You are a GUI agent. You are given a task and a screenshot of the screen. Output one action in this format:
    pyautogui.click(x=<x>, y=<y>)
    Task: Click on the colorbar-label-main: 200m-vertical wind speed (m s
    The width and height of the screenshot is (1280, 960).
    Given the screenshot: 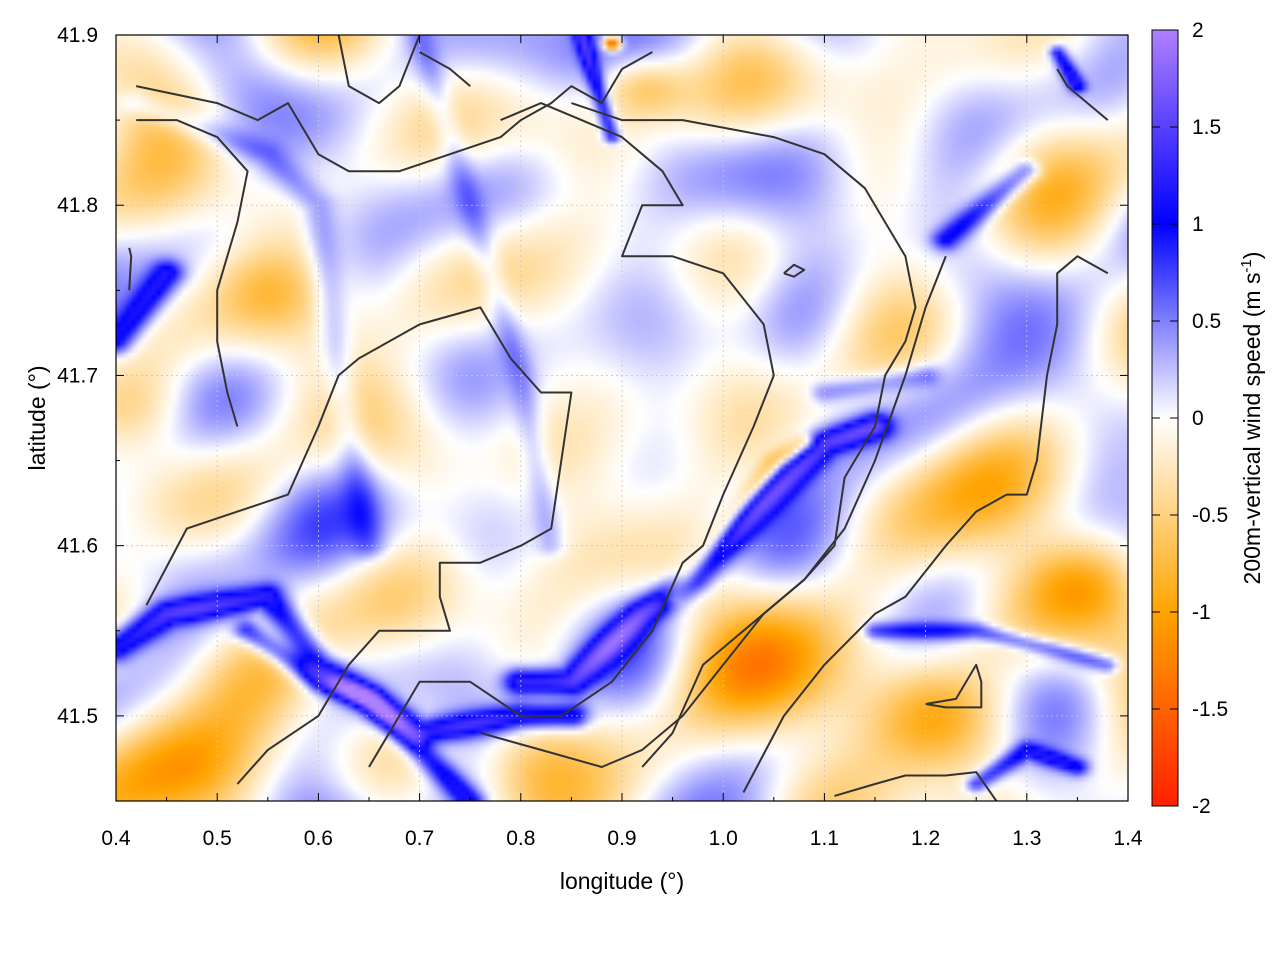 What is the action you would take?
    pyautogui.click(x=1252, y=429)
    